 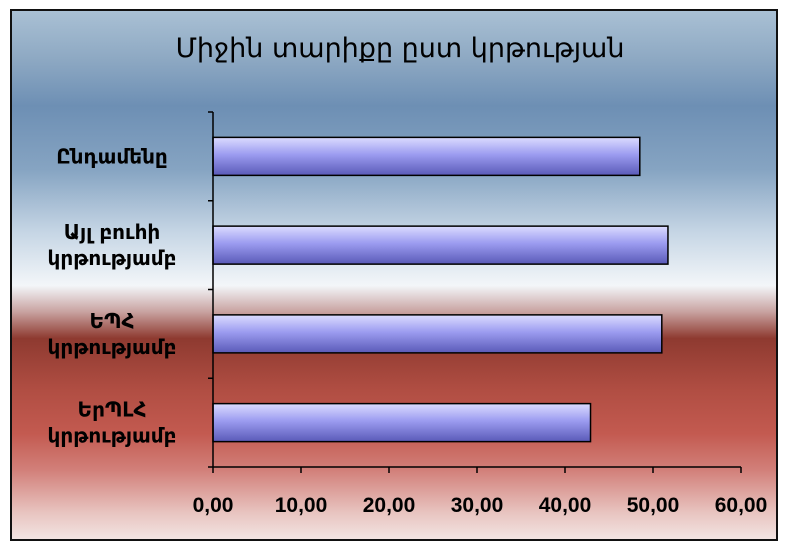 I want to click on x-tick-label-5: 50,00, so click(x=653, y=505).